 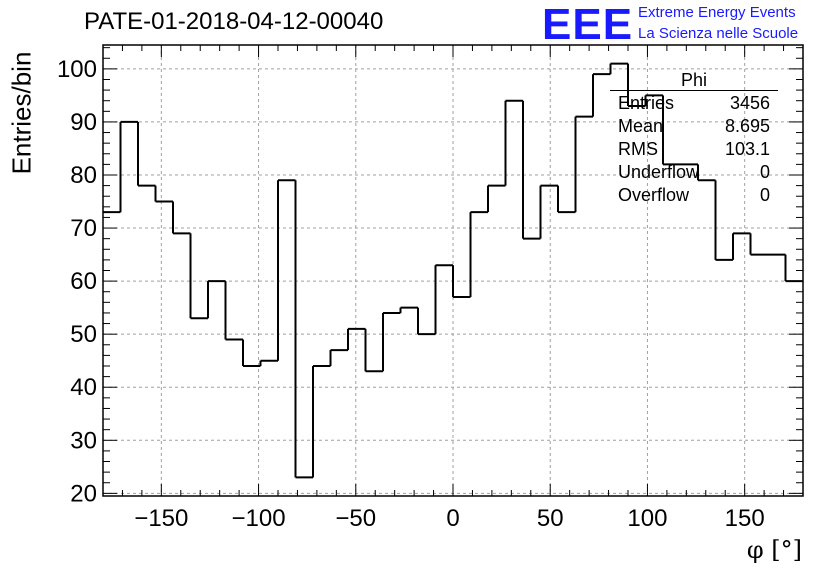 I want to click on stats-divider, so click(x=694, y=90).